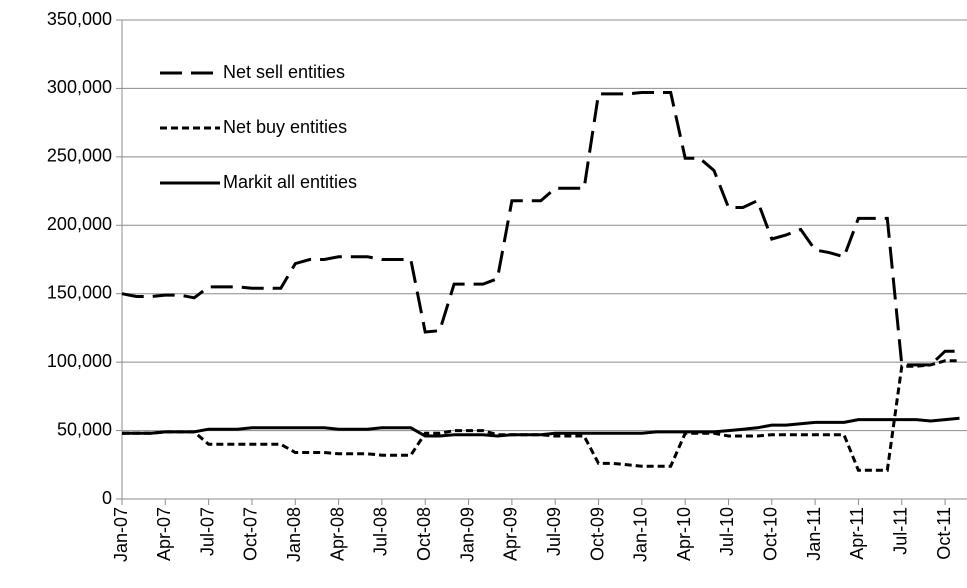 The height and width of the screenshot is (588, 967). Describe the element at coordinates (381, 531) in the screenshot. I see `x-tick-label: Jul-08` at that location.